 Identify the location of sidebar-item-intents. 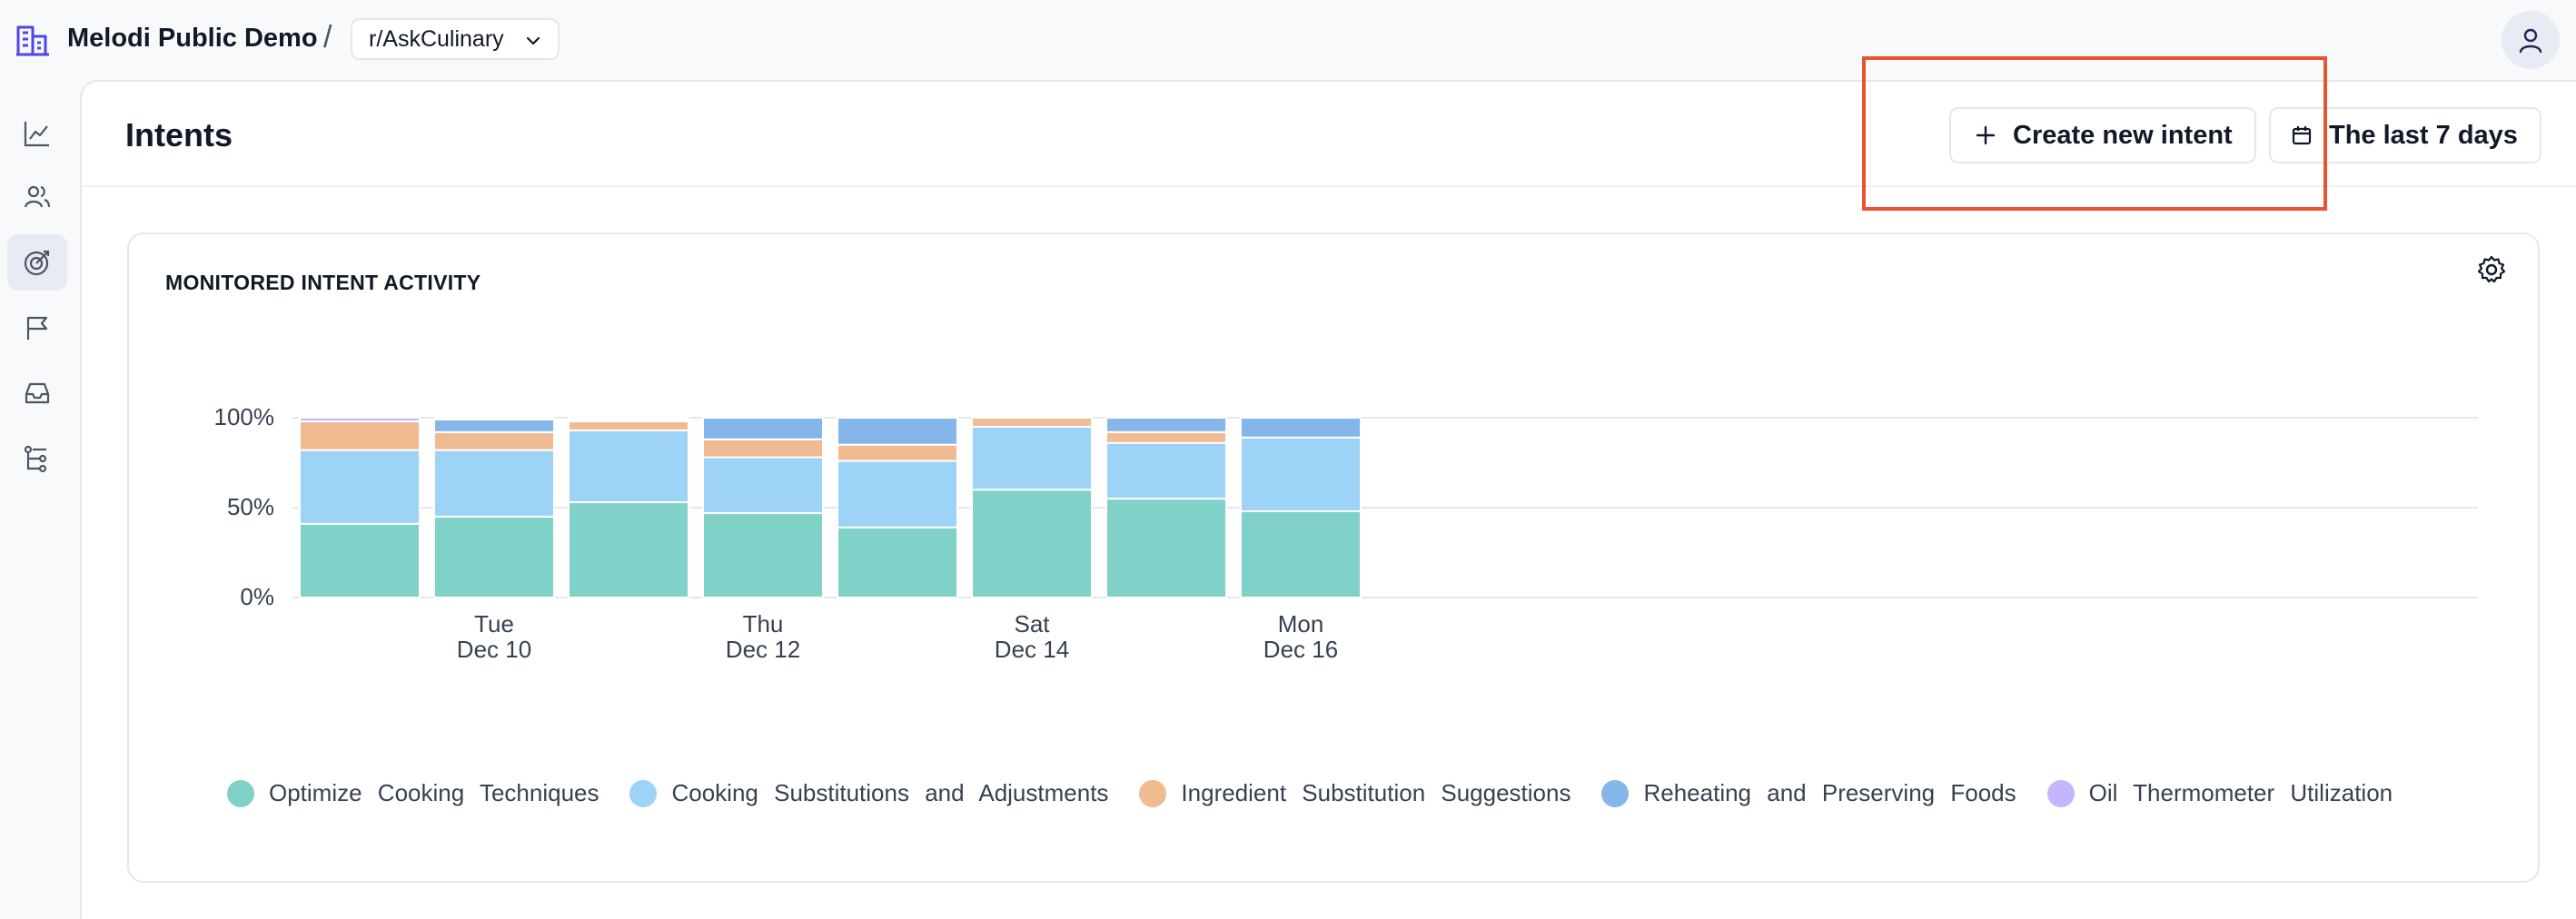
(37, 263).